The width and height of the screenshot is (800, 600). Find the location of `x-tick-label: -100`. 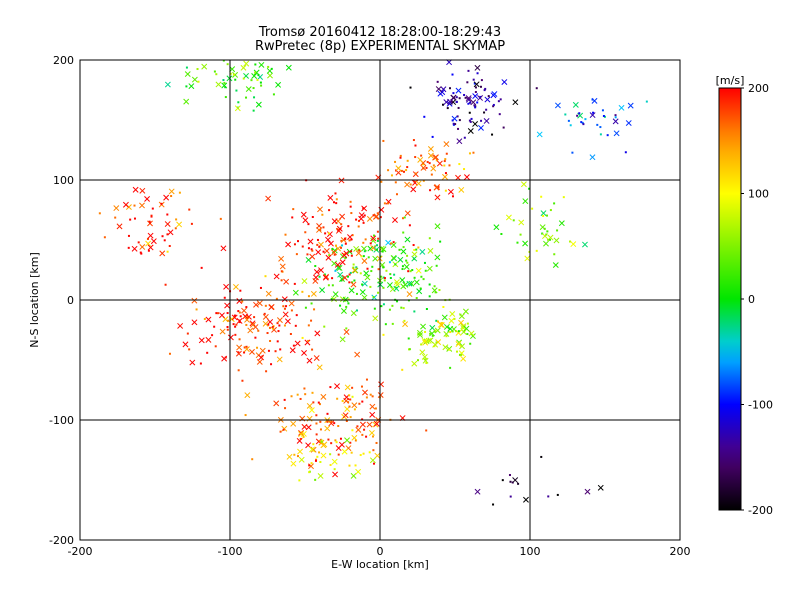

x-tick-label: -100 is located at coordinates (230, 551).